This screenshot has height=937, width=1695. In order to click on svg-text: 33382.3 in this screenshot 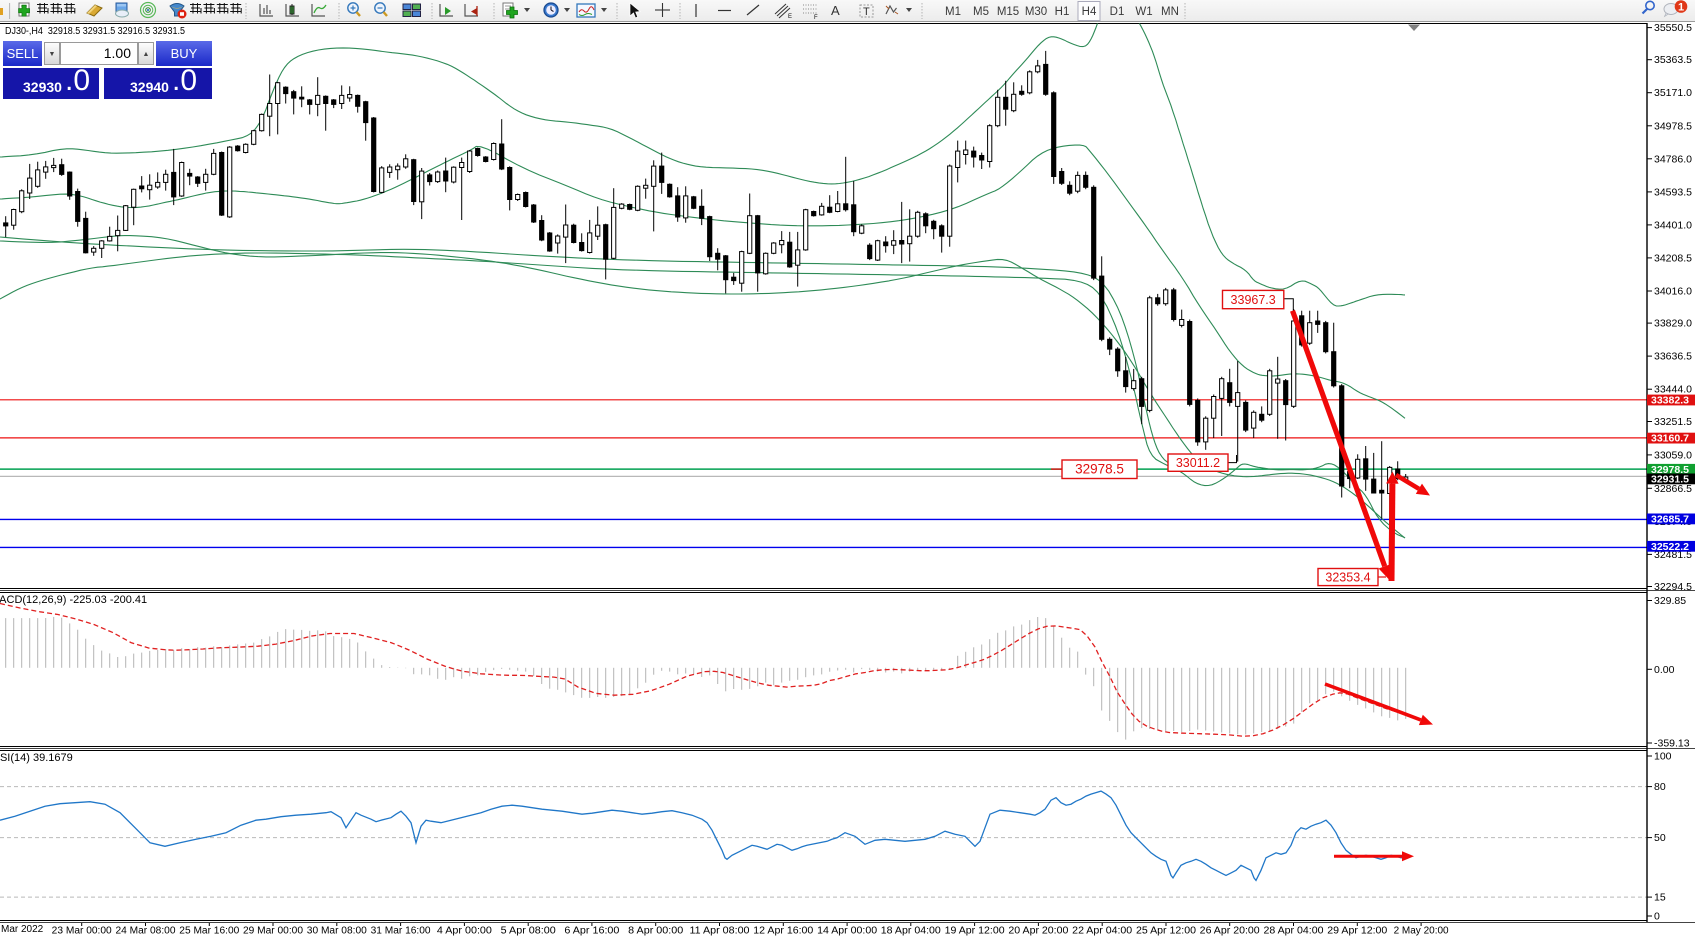, I will do `click(1670, 401)`.